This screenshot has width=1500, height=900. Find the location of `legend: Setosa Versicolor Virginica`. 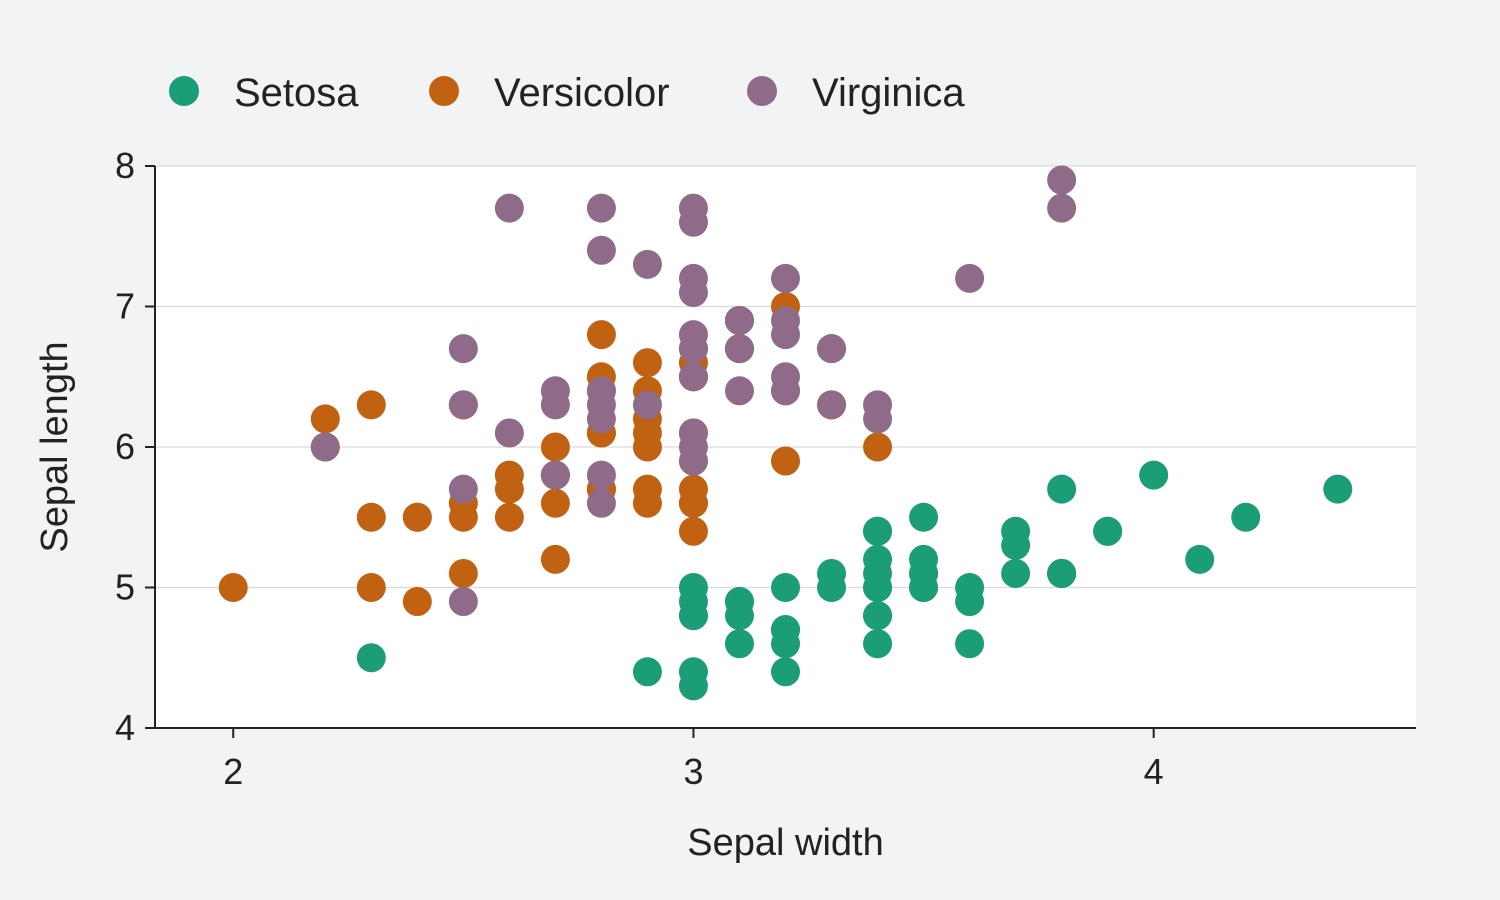

legend: Setosa Versicolor Virginica is located at coordinates (567, 93).